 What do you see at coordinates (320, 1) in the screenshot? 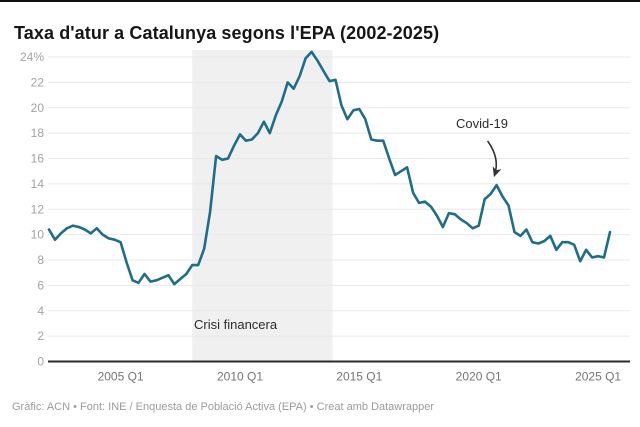
I see `top-border-rule` at bounding box center [320, 1].